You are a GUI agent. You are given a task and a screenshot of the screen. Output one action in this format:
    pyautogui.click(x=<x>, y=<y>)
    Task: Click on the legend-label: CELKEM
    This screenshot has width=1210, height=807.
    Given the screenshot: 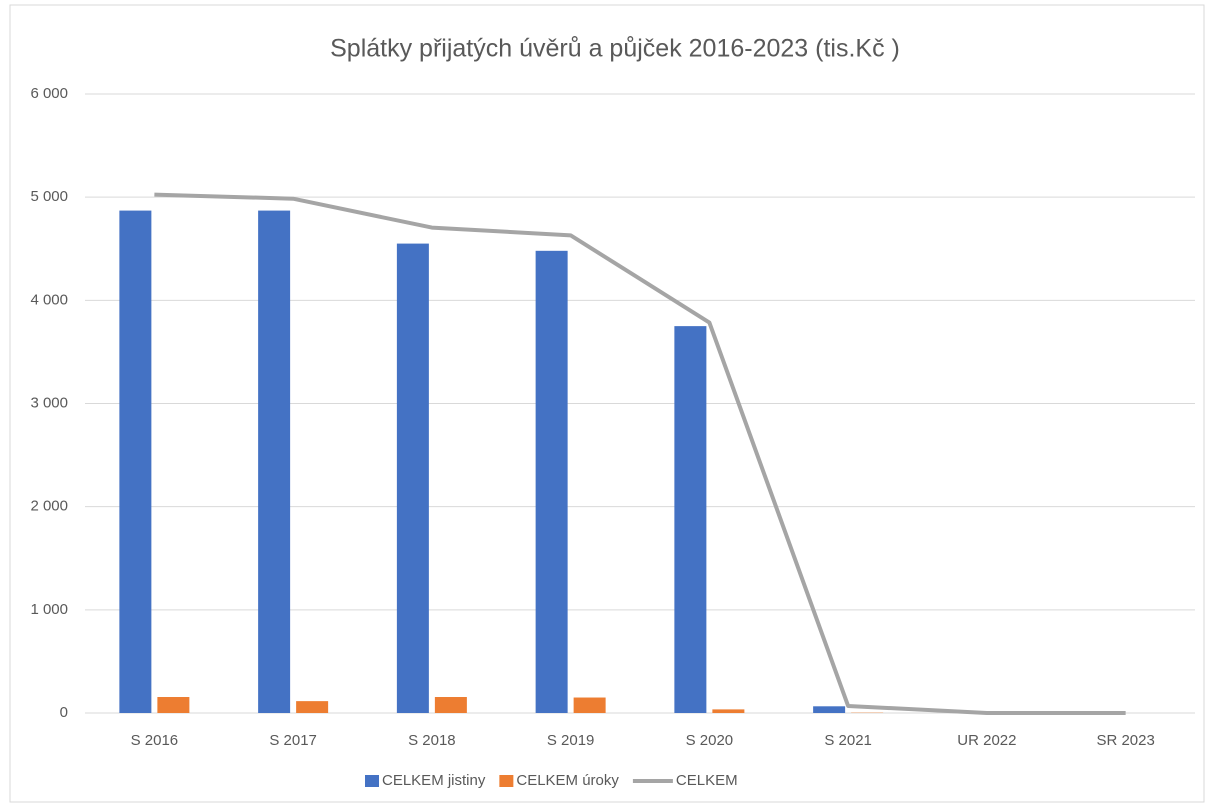 What is the action you would take?
    pyautogui.click(x=707, y=780)
    